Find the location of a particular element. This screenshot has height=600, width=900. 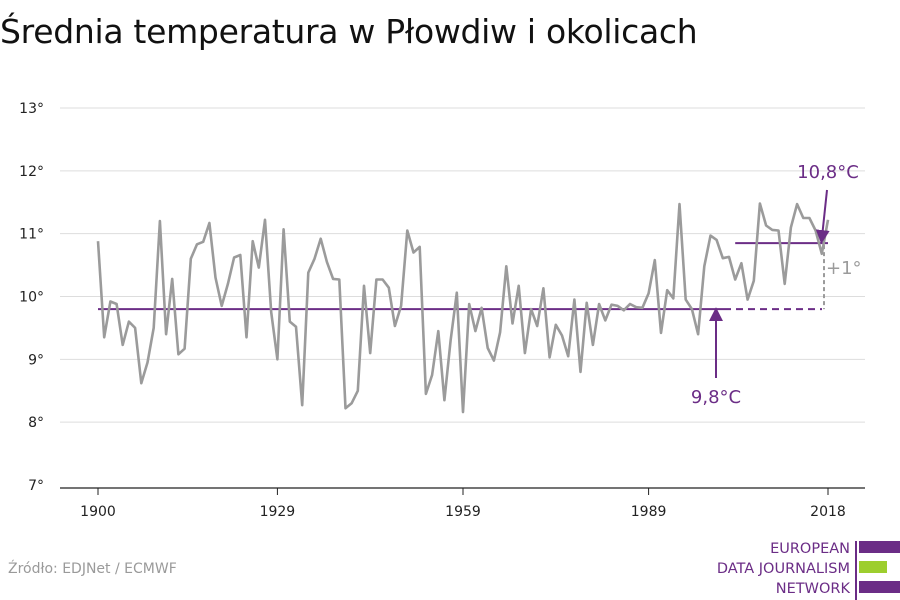

reference-lines is located at coordinates (463, 276).